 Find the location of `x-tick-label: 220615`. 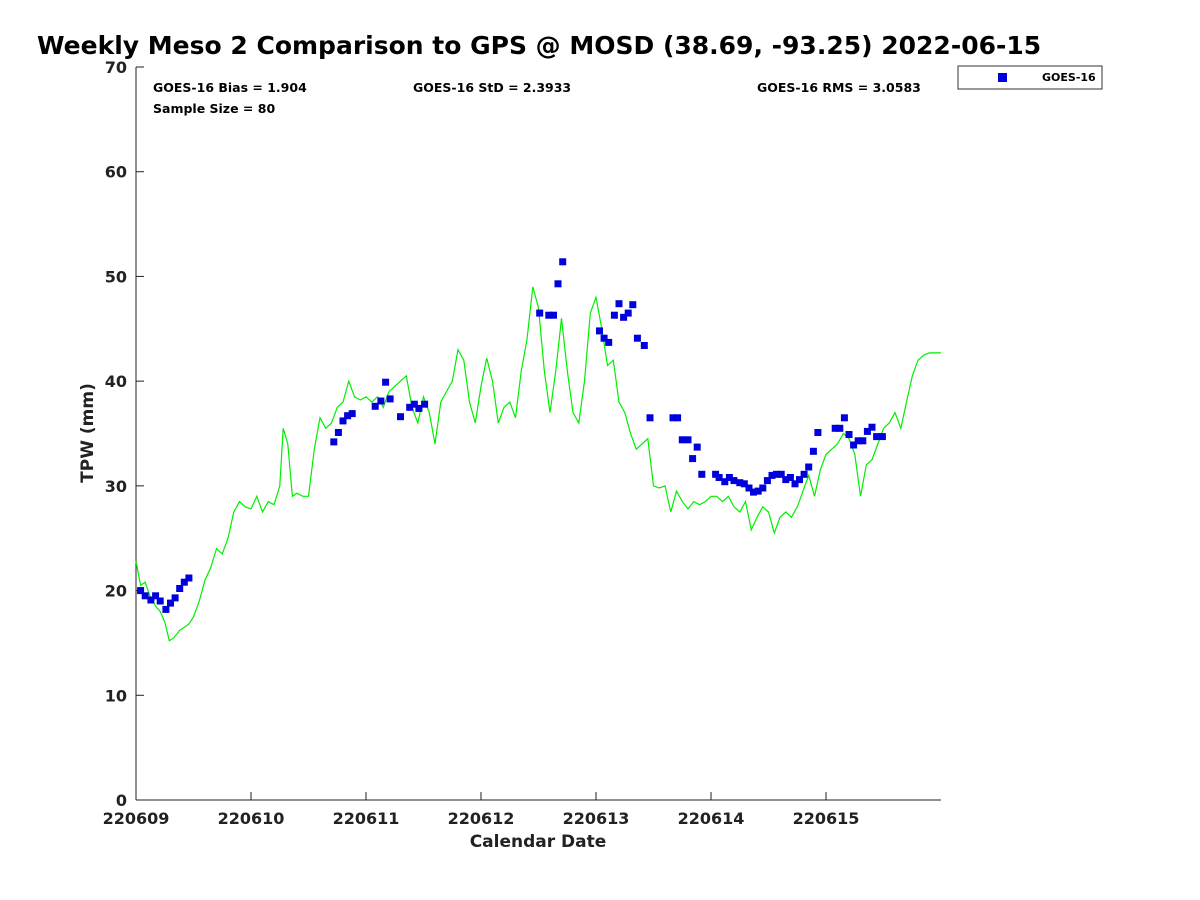

x-tick-label: 220615 is located at coordinates (826, 818).